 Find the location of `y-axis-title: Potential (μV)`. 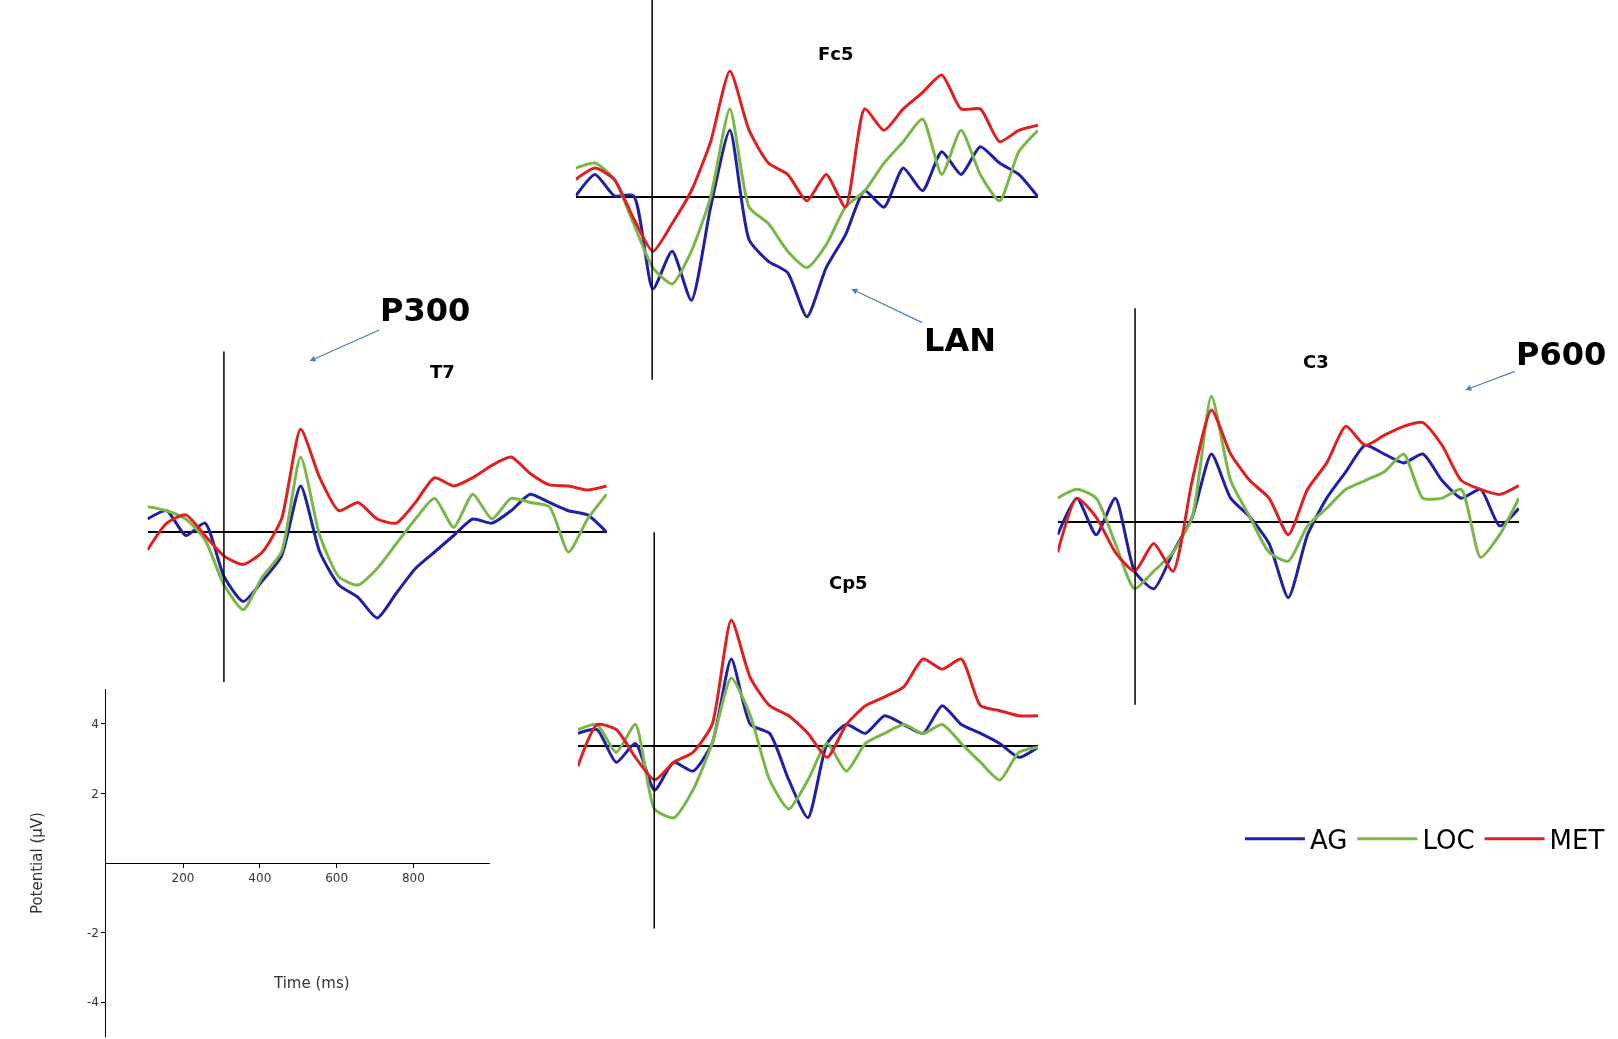

y-axis-title: Potential (μV) is located at coordinates (37, 863).